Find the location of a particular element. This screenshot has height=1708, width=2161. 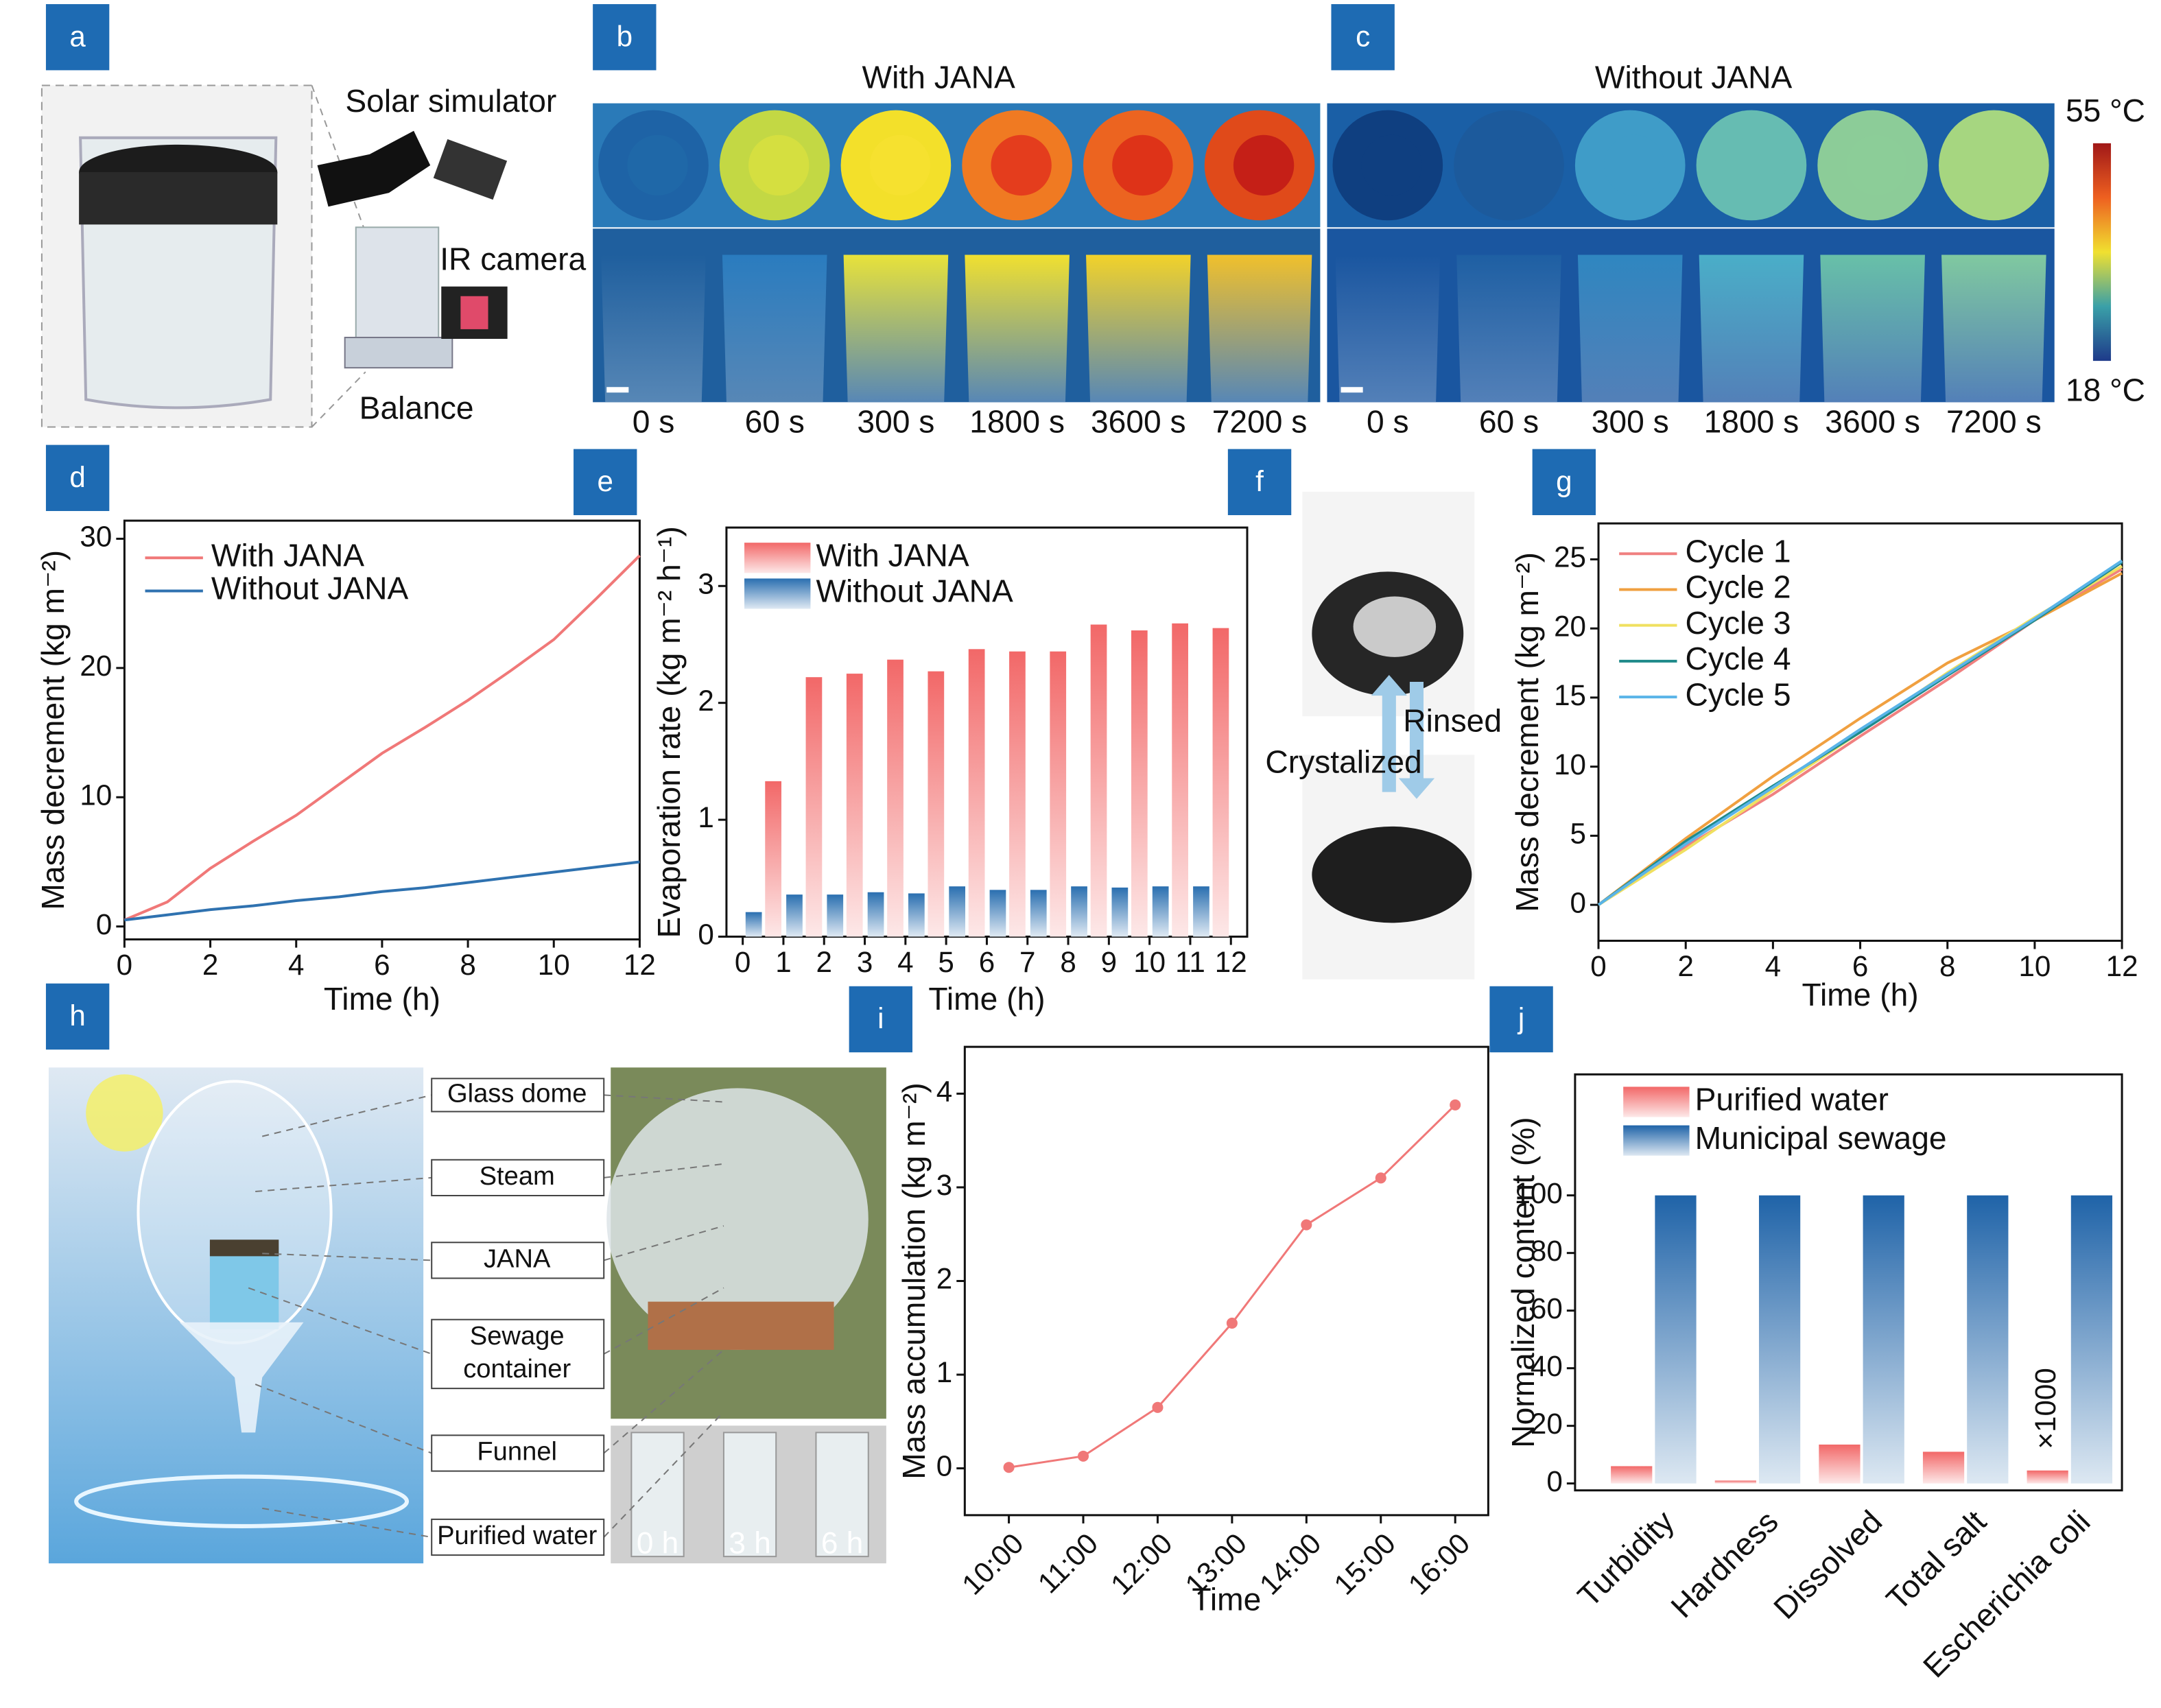

panel-label: d is located at coordinates (77, 477).